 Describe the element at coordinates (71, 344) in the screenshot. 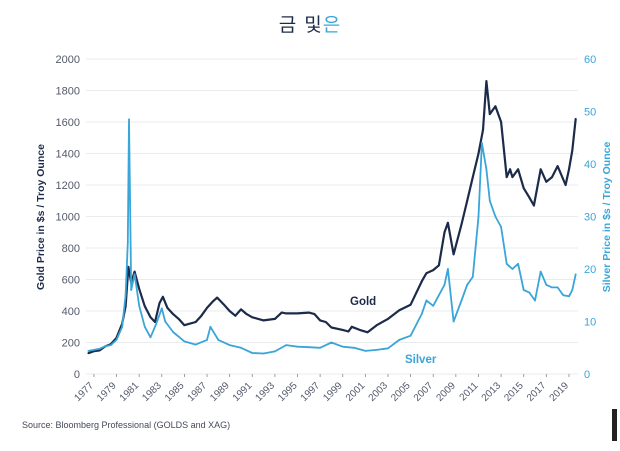

I see `gold-axis-tick-label: 200` at that location.